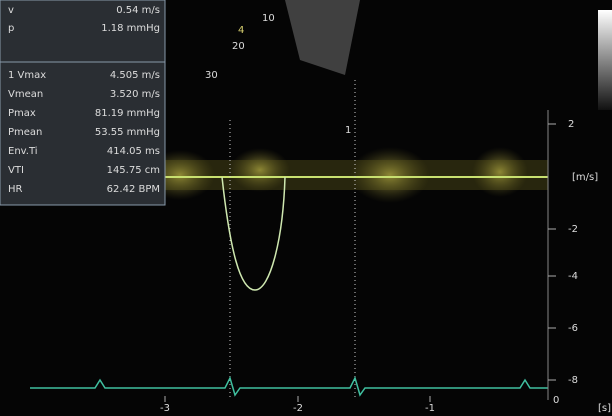  Describe the element at coordinates (25, 94) in the screenshot. I see `row-label: Vmean` at that location.